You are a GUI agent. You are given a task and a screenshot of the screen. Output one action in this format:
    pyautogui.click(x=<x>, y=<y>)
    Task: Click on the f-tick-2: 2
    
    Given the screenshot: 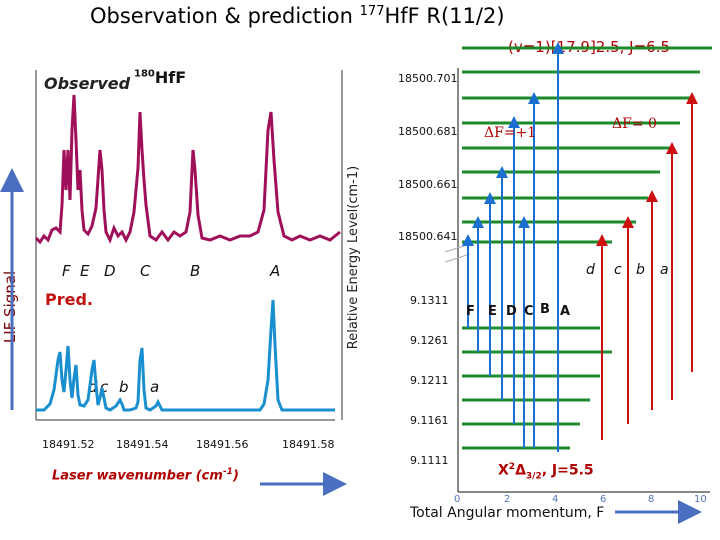 What is the action you would take?
    pyautogui.click(x=507, y=499)
    